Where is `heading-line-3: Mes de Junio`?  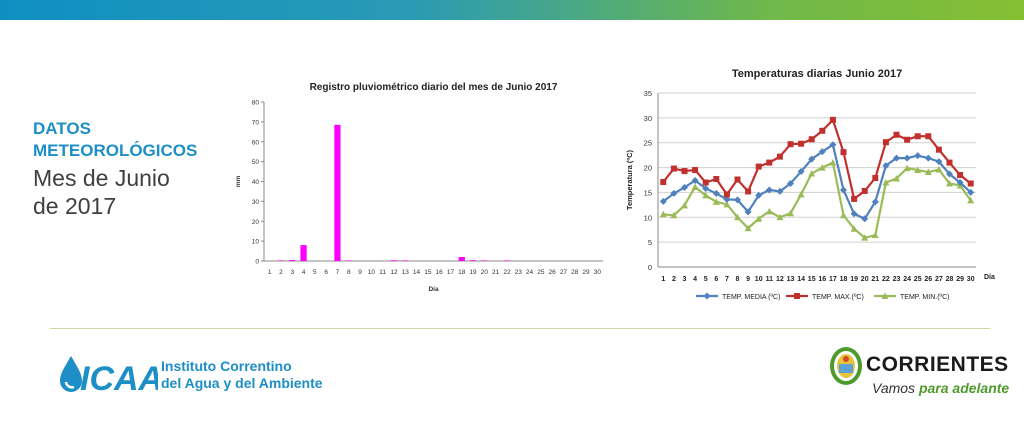
heading-line-3: Mes de Junio is located at coordinates (101, 178).